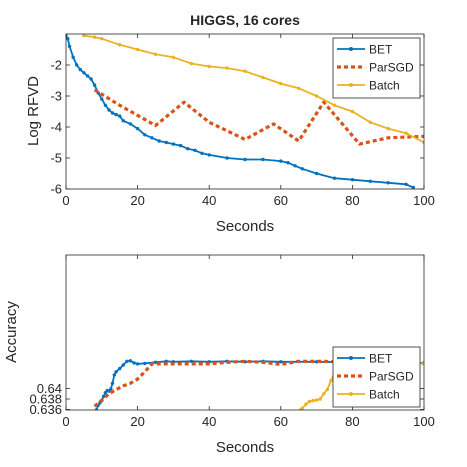  What do you see at coordinates (245, 447) in the screenshot?
I see `chart-accuracy-xlabel: Seconds` at bounding box center [245, 447].